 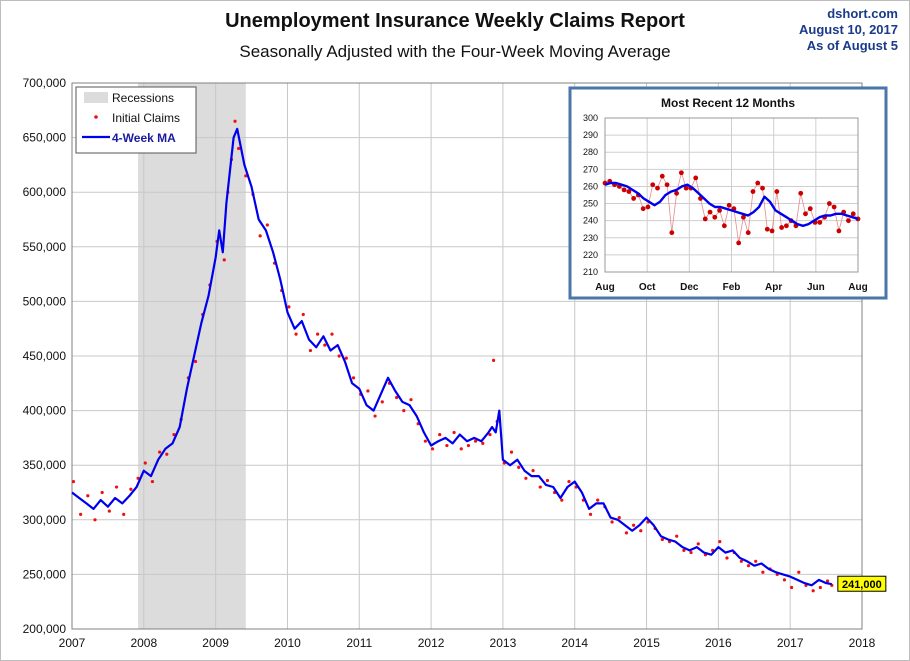 What do you see at coordinates (848, 29) in the screenshot?
I see `report-date: August 10, 2017` at bounding box center [848, 29].